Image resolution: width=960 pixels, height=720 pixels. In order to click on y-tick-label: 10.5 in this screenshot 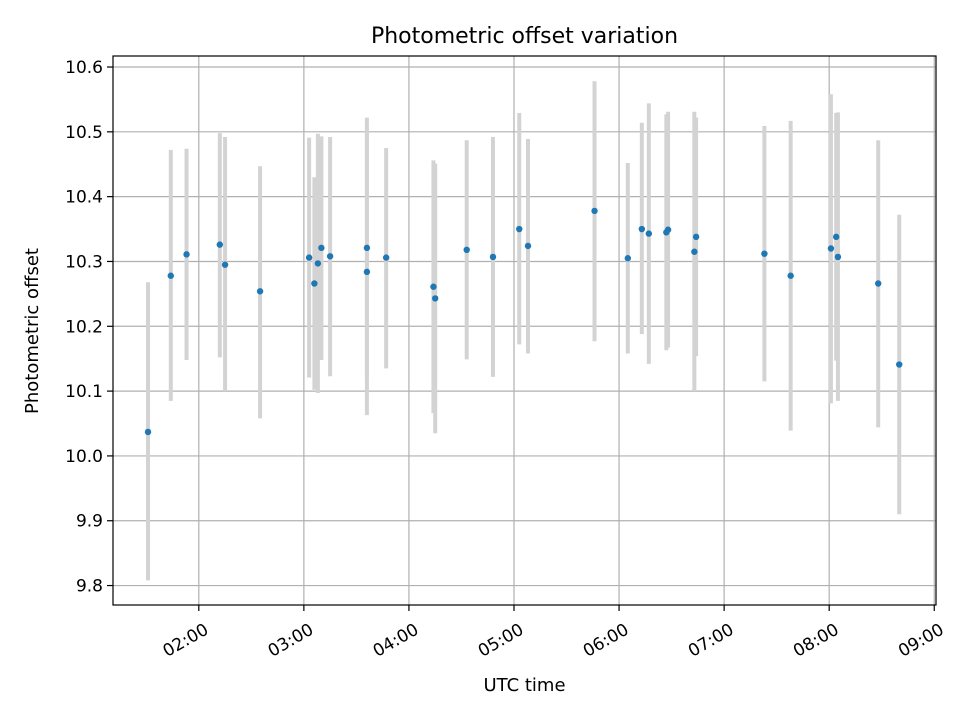, I will do `click(84, 133)`.